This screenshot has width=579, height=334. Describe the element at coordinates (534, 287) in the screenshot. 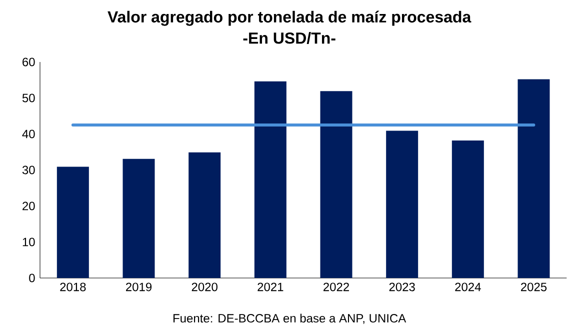

I see `x-tick-label: 2025` at that location.